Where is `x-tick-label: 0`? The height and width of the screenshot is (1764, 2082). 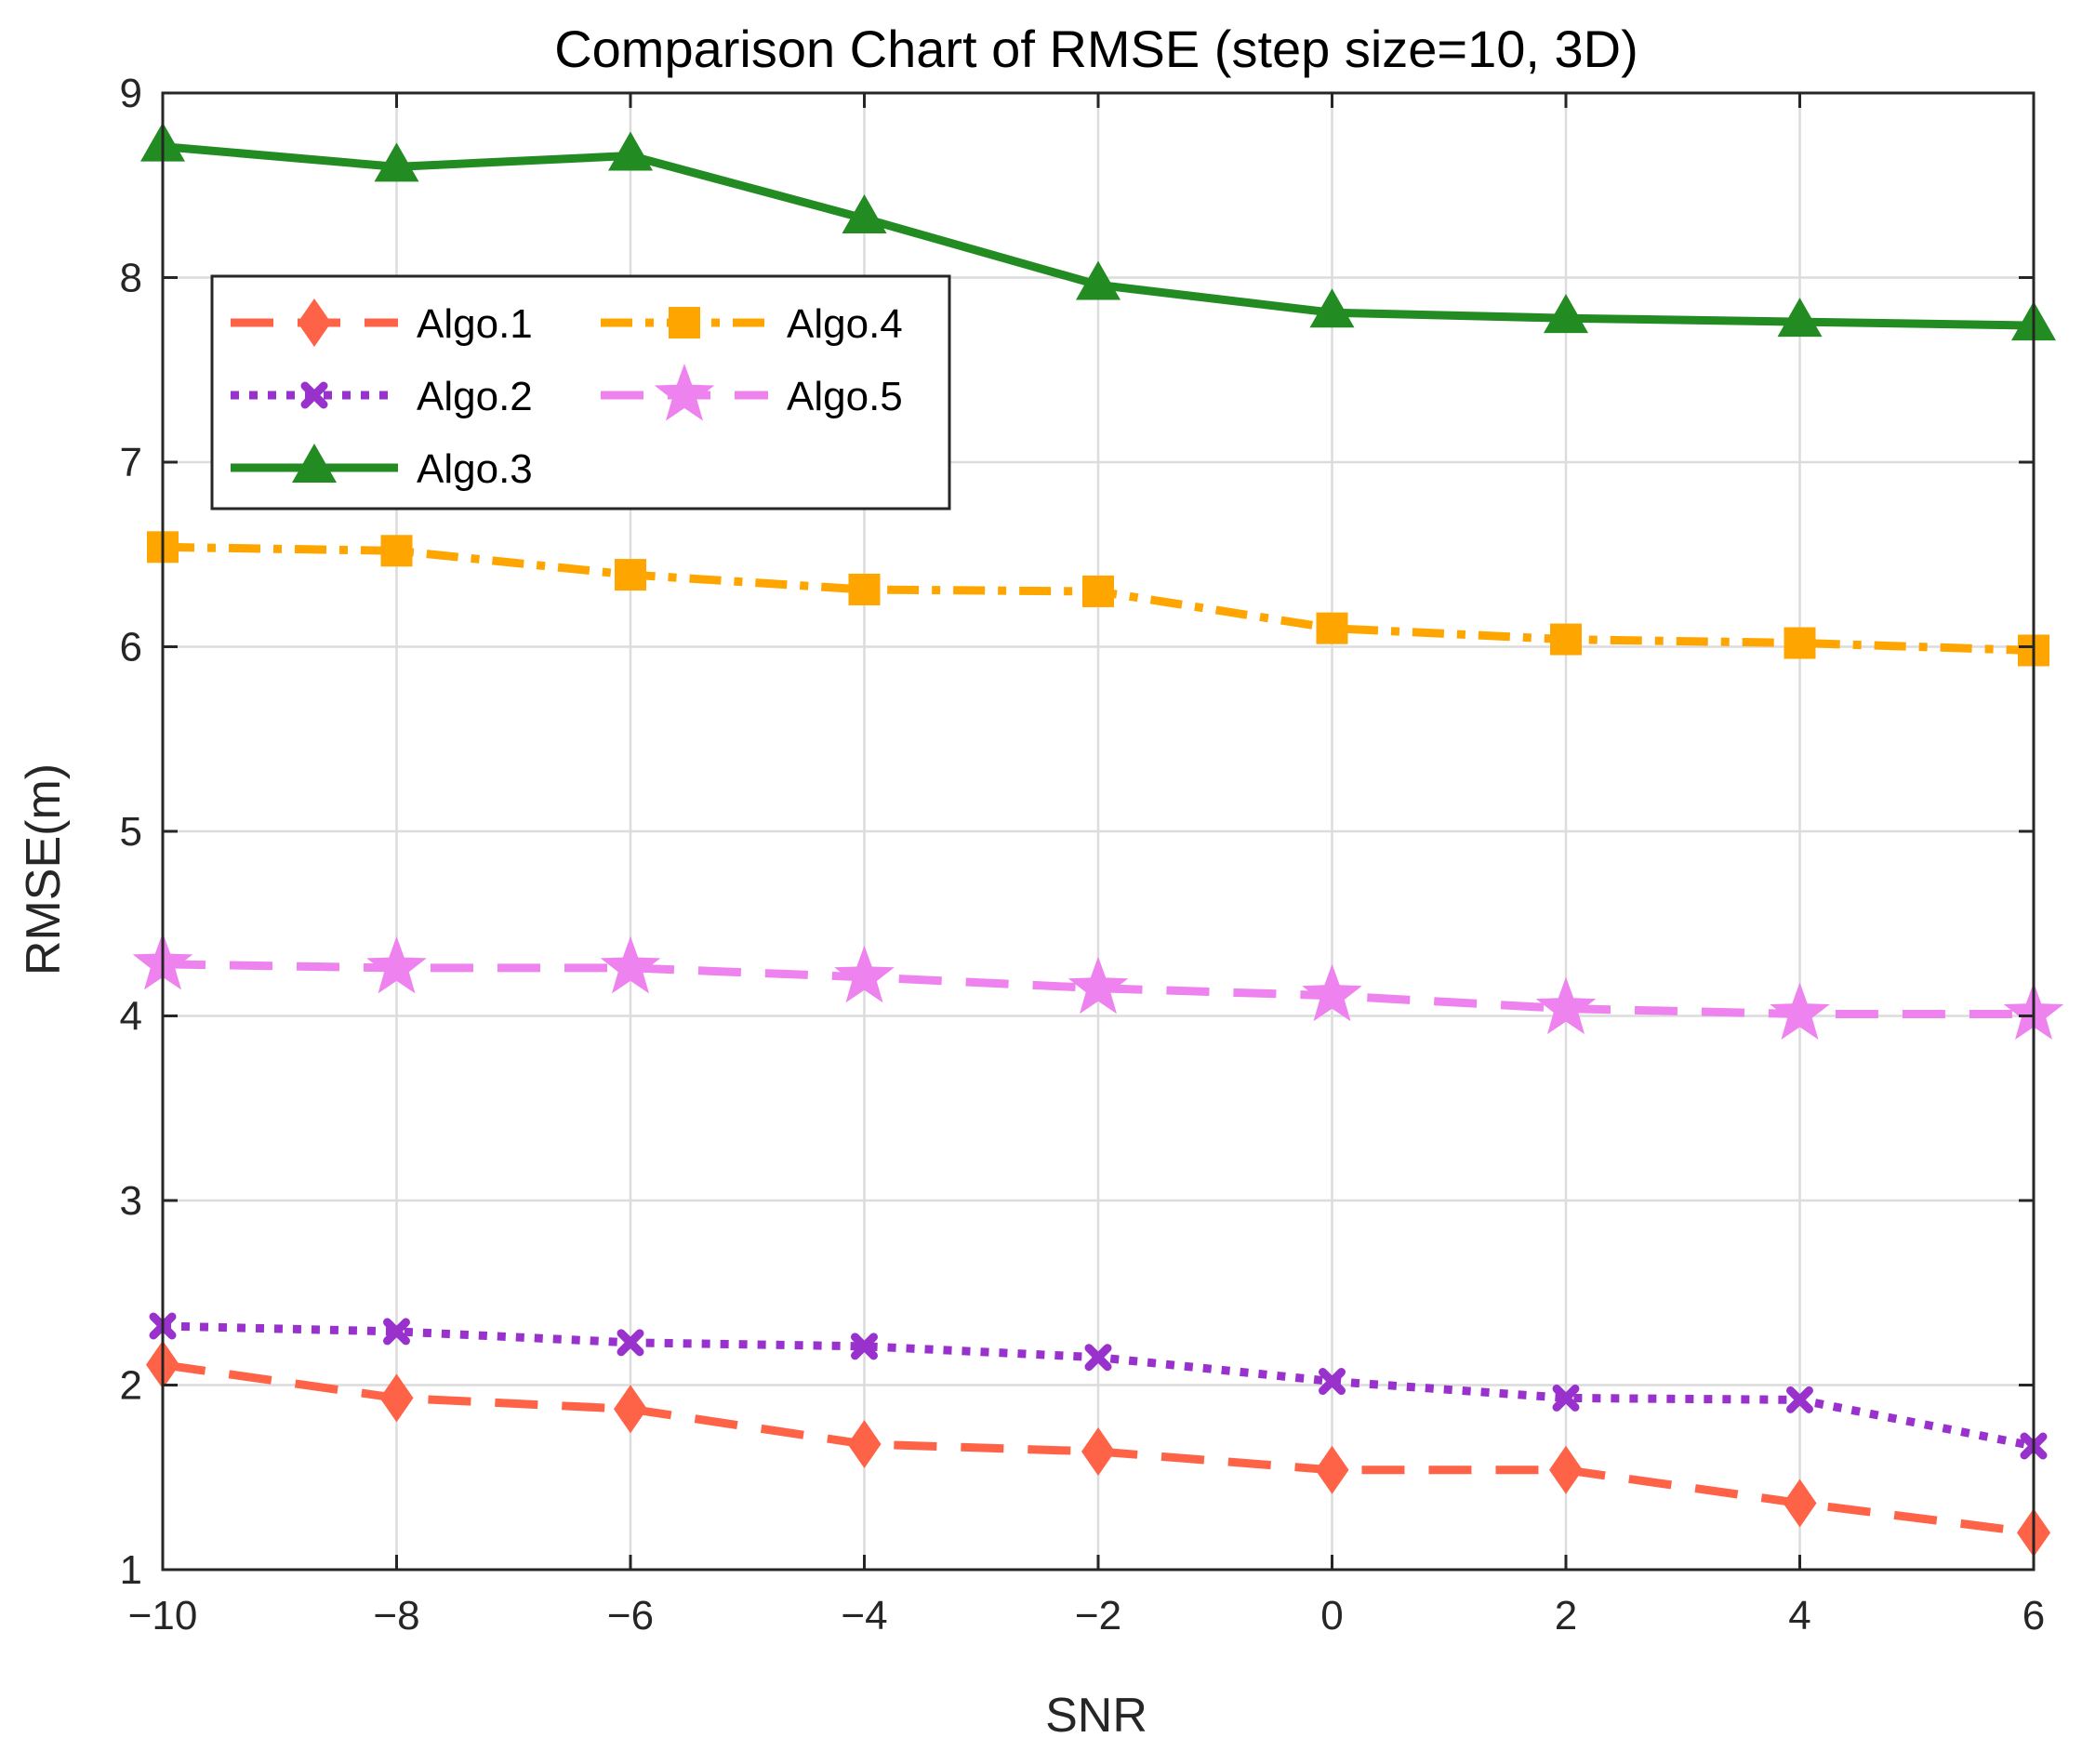 x-tick-label: 0 is located at coordinates (1331, 1615).